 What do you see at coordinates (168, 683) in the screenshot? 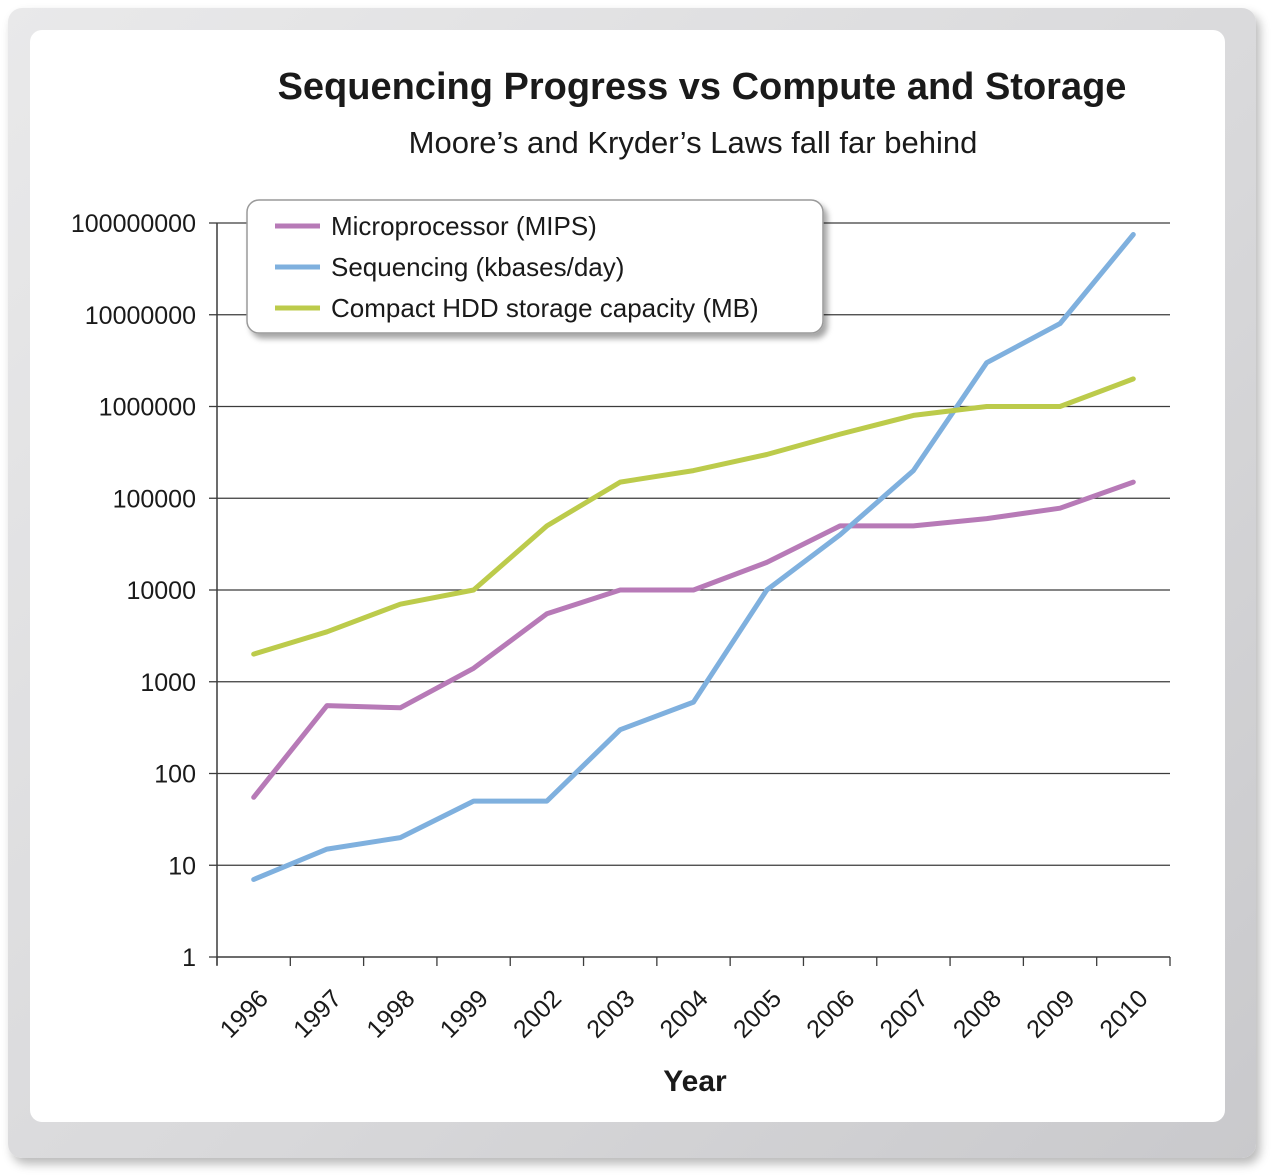
I see `y-tick-label: 1000` at bounding box center [168, 683].